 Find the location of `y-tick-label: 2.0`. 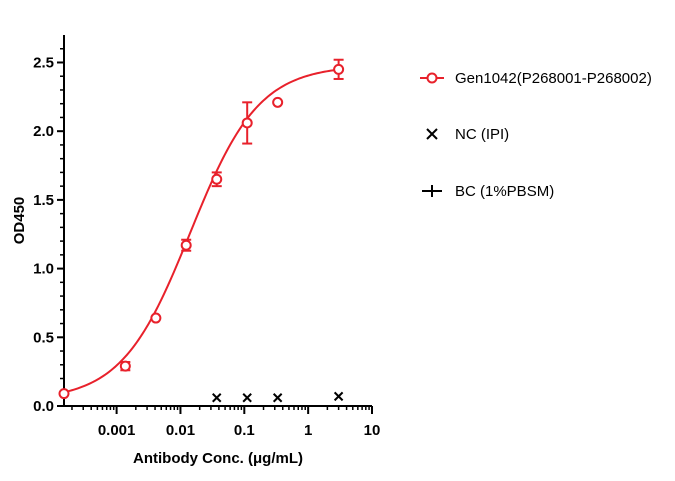

y-tick-label: 2.0 is located at coordinates (43, 131).